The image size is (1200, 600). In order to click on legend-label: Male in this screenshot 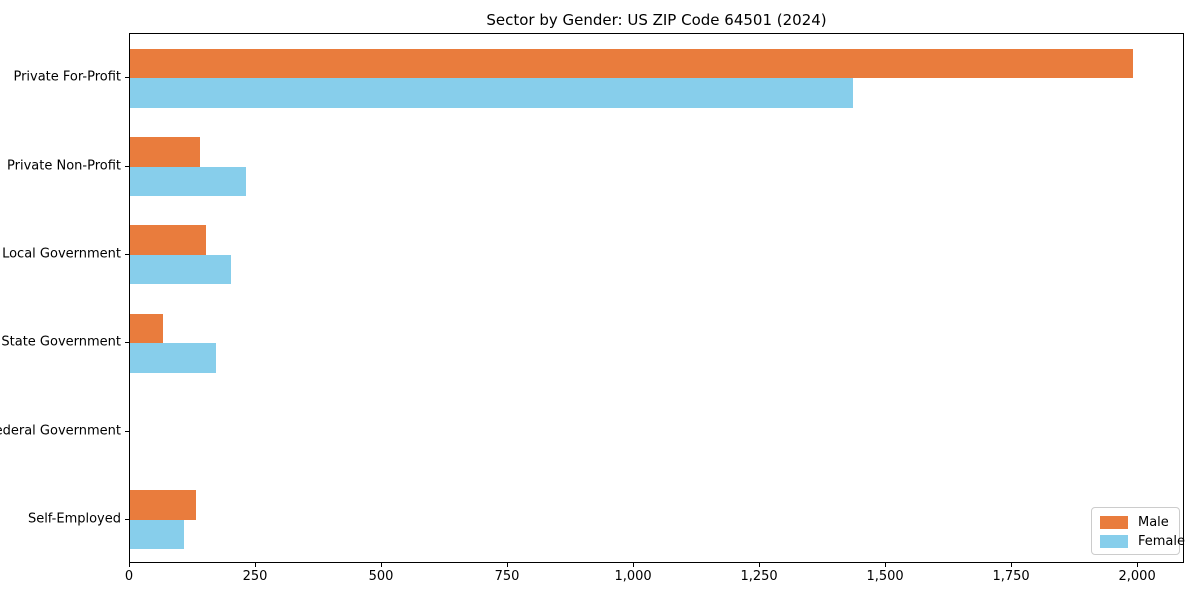, I will do `click(1153, 522)`.